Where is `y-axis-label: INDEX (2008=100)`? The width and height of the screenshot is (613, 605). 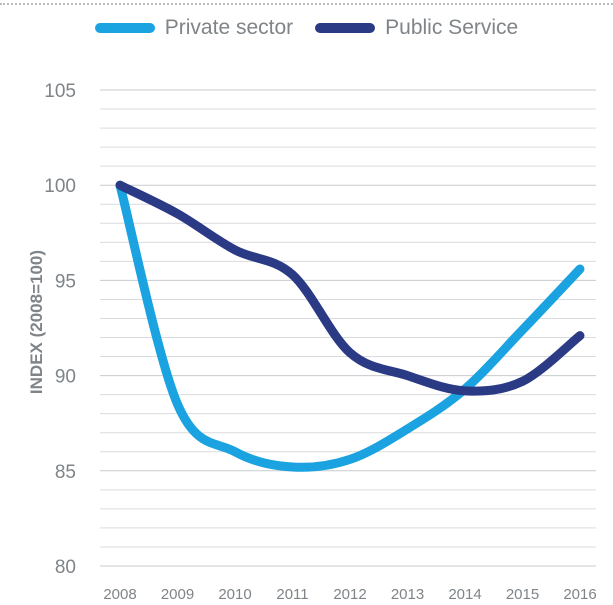
y-axis-label: INDEX (2008=100) is located at coordinates (36, 322).